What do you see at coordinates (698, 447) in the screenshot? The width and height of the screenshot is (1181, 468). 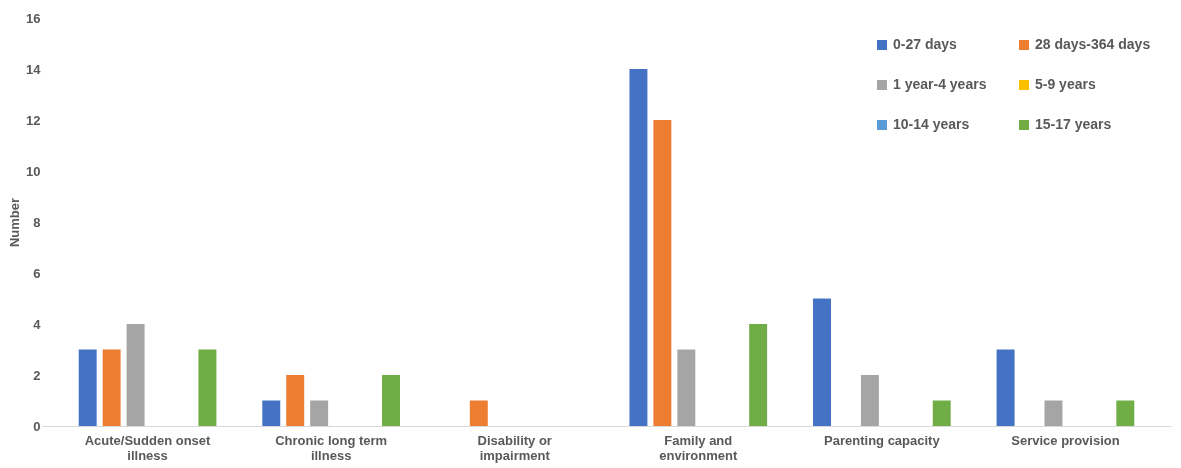 I see `x-tick-label: Family and environment` at bounding box center [698, 447].